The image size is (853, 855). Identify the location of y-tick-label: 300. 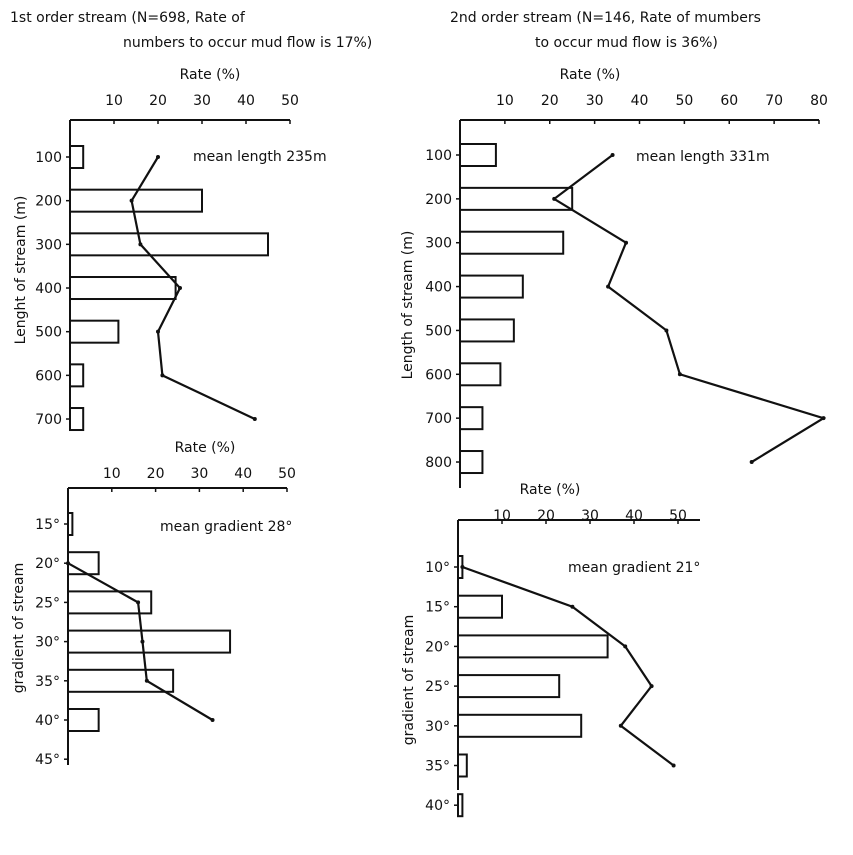
(438, 244).